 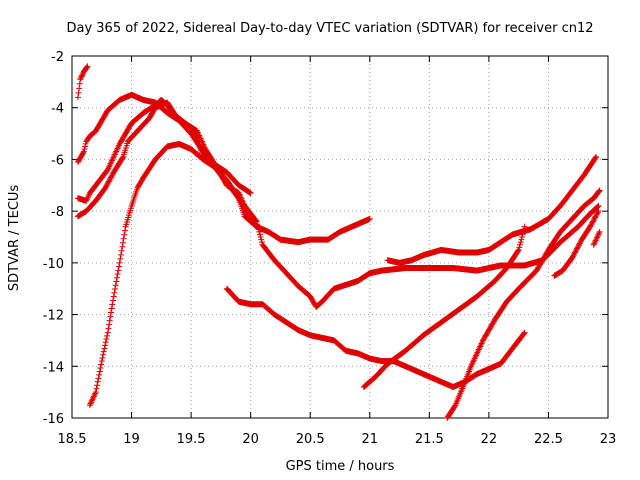 I want to click on y-tick-label: -16, so click(x=53, y=419).